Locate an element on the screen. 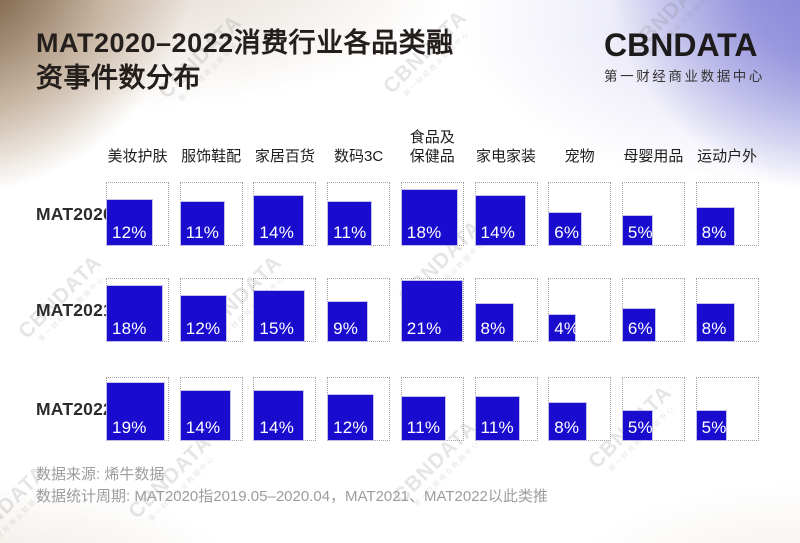 Image resolution: width=800 pixels, height=543 pixels. column-header: 家居百货 is located at coordinates (284, 156).